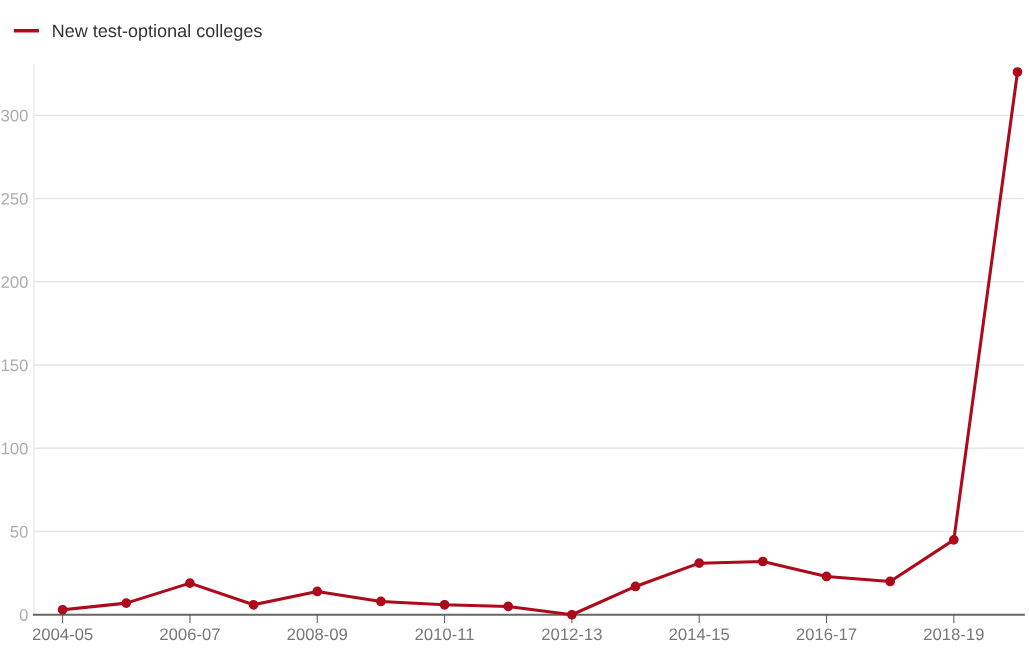  What do you see at coordinates (190, 634) in the screenshot?
I see `x-tick-label: 2006-07` at bounding box center [190, 634].